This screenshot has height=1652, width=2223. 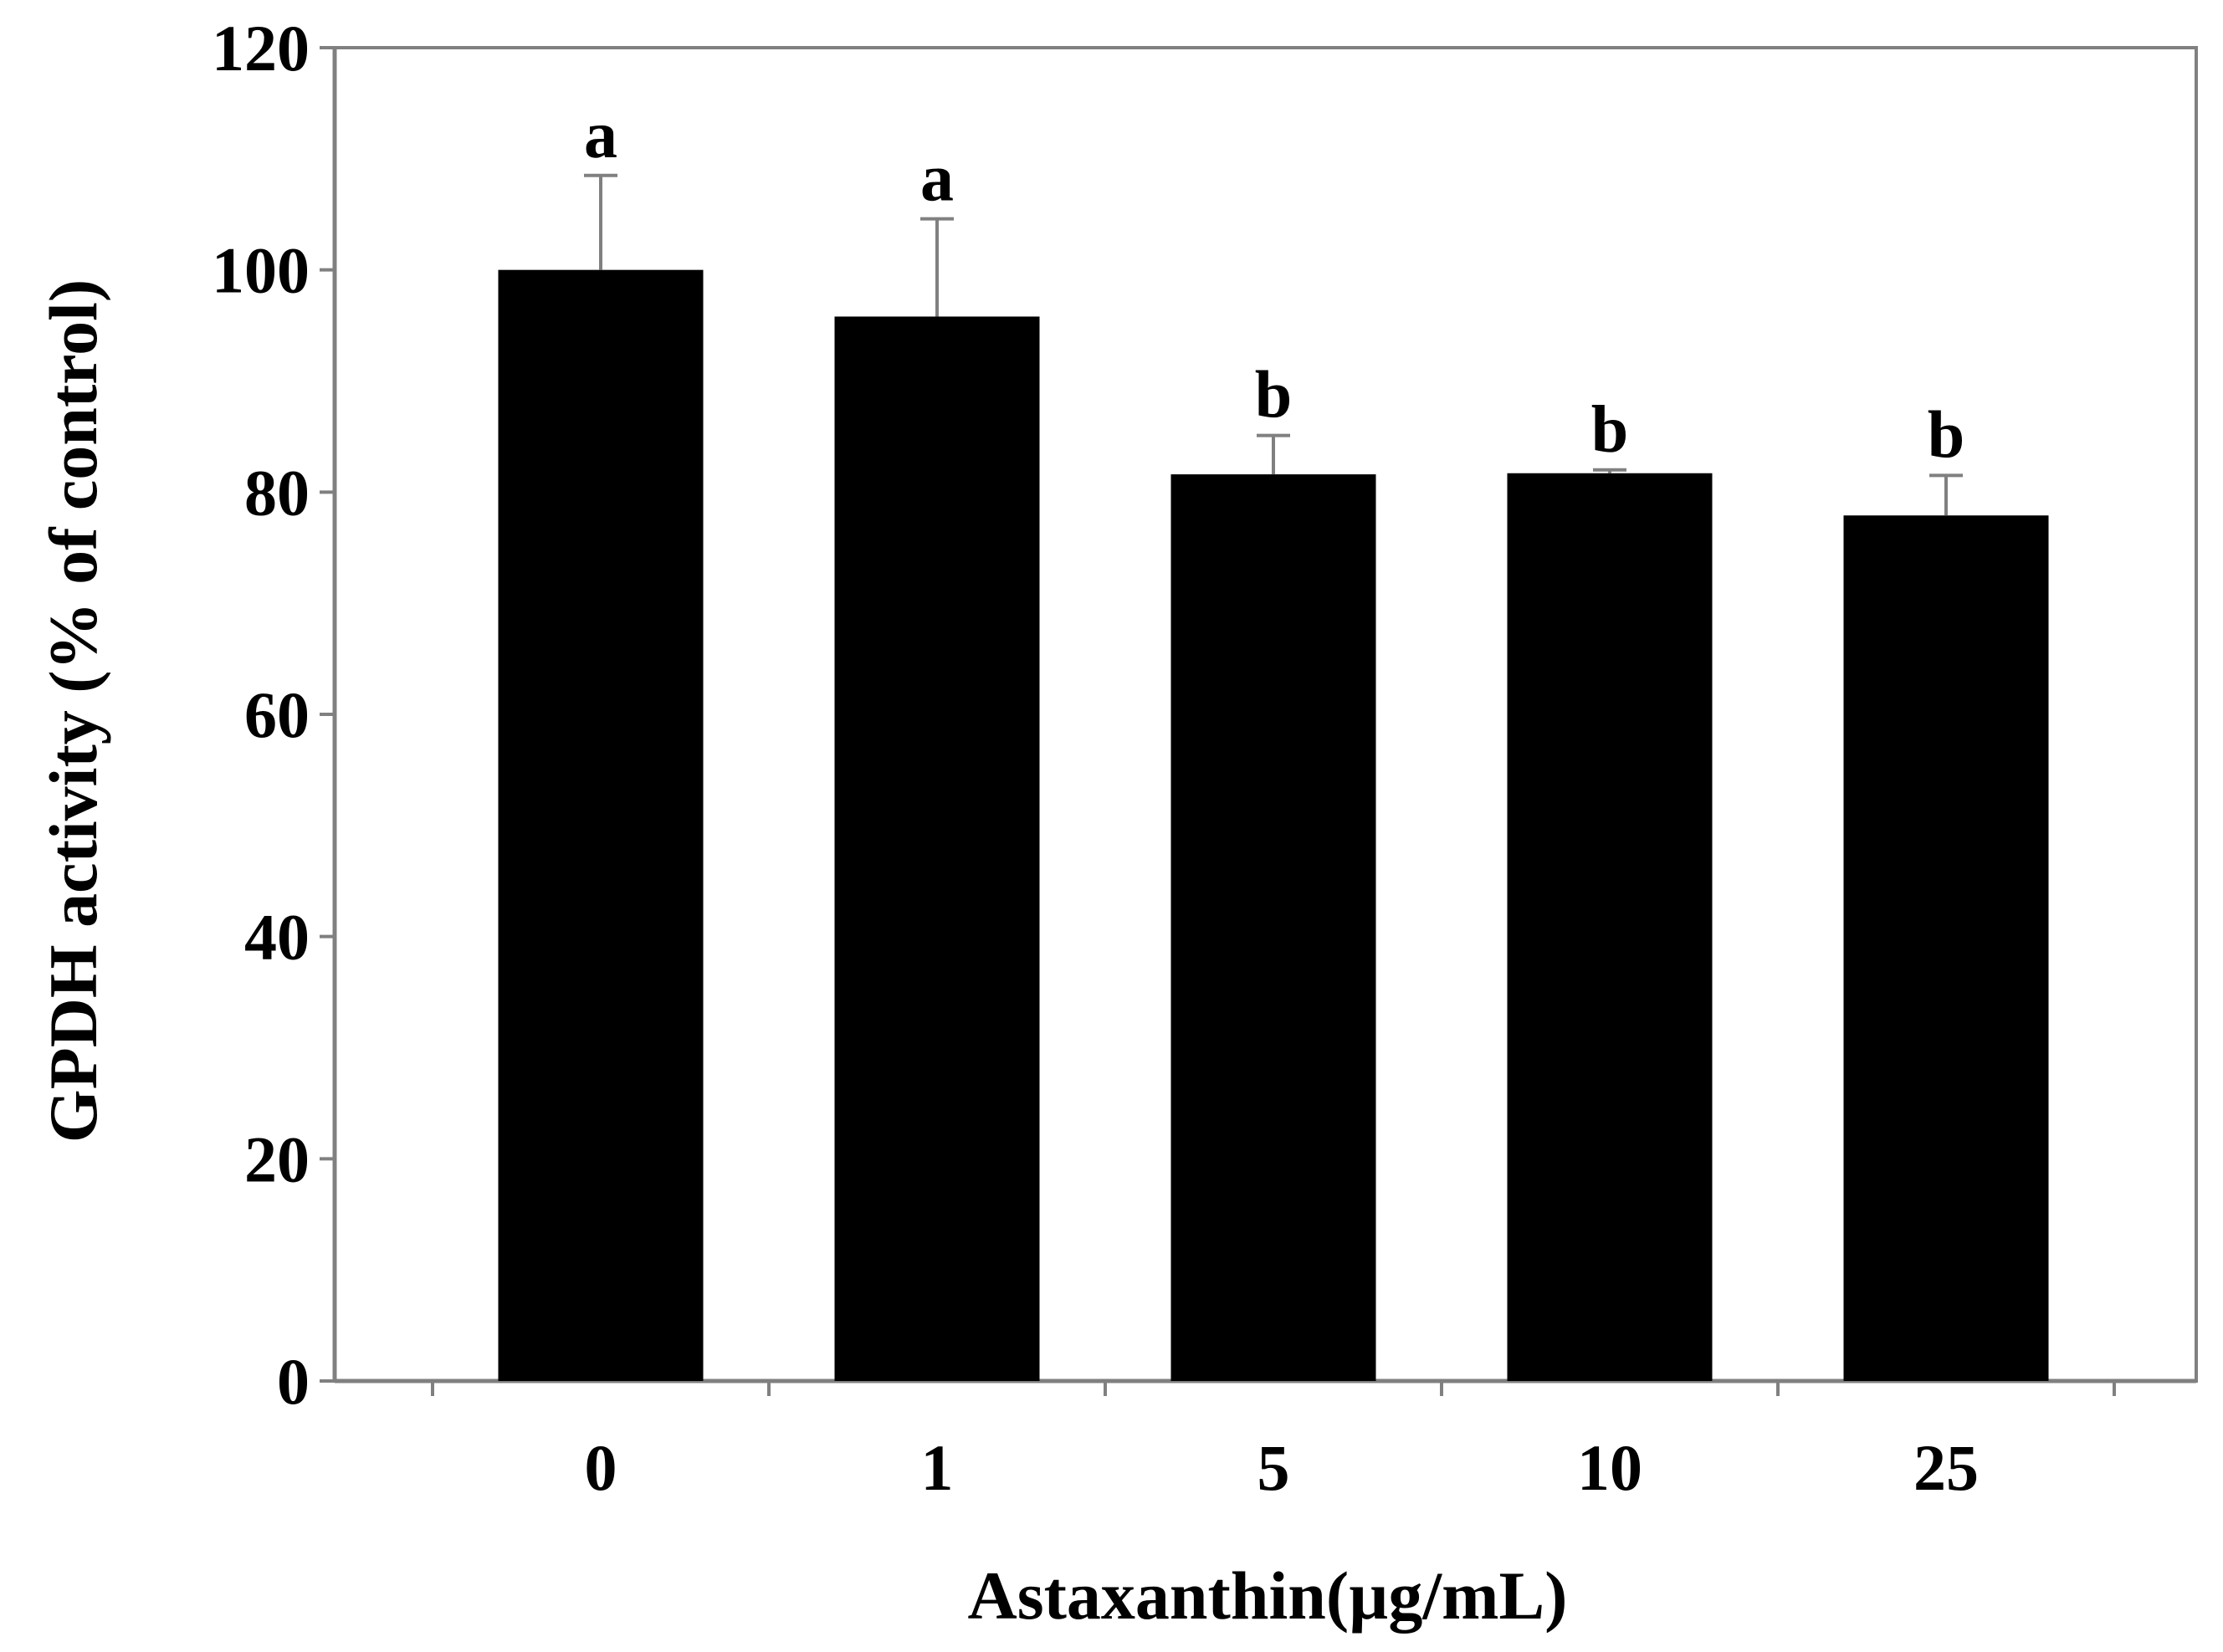 I want to click on y-axis-label: GPDH activity (% of control), so click(x=73, y=711).